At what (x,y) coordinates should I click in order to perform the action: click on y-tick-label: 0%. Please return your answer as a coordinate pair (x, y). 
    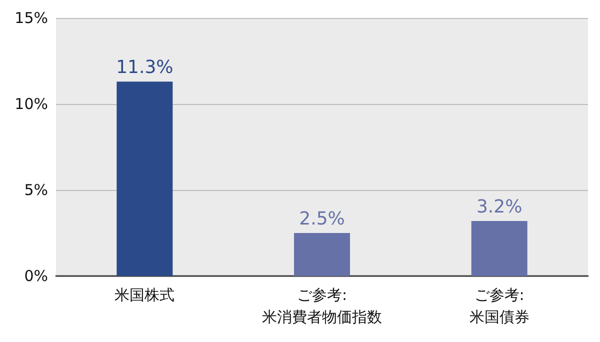
    Looking at the image, I should click on (36, 276).